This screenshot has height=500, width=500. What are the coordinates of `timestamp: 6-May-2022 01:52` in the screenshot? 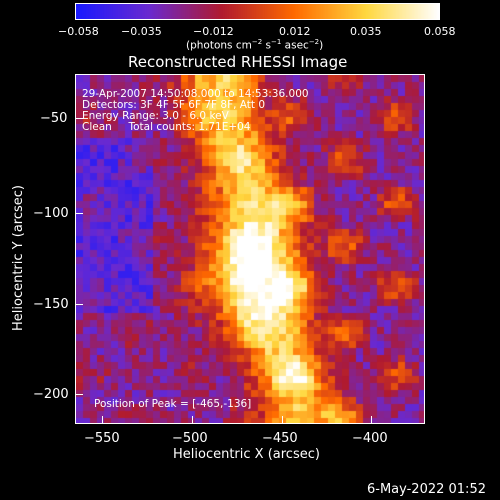 It's located at (426, 489).